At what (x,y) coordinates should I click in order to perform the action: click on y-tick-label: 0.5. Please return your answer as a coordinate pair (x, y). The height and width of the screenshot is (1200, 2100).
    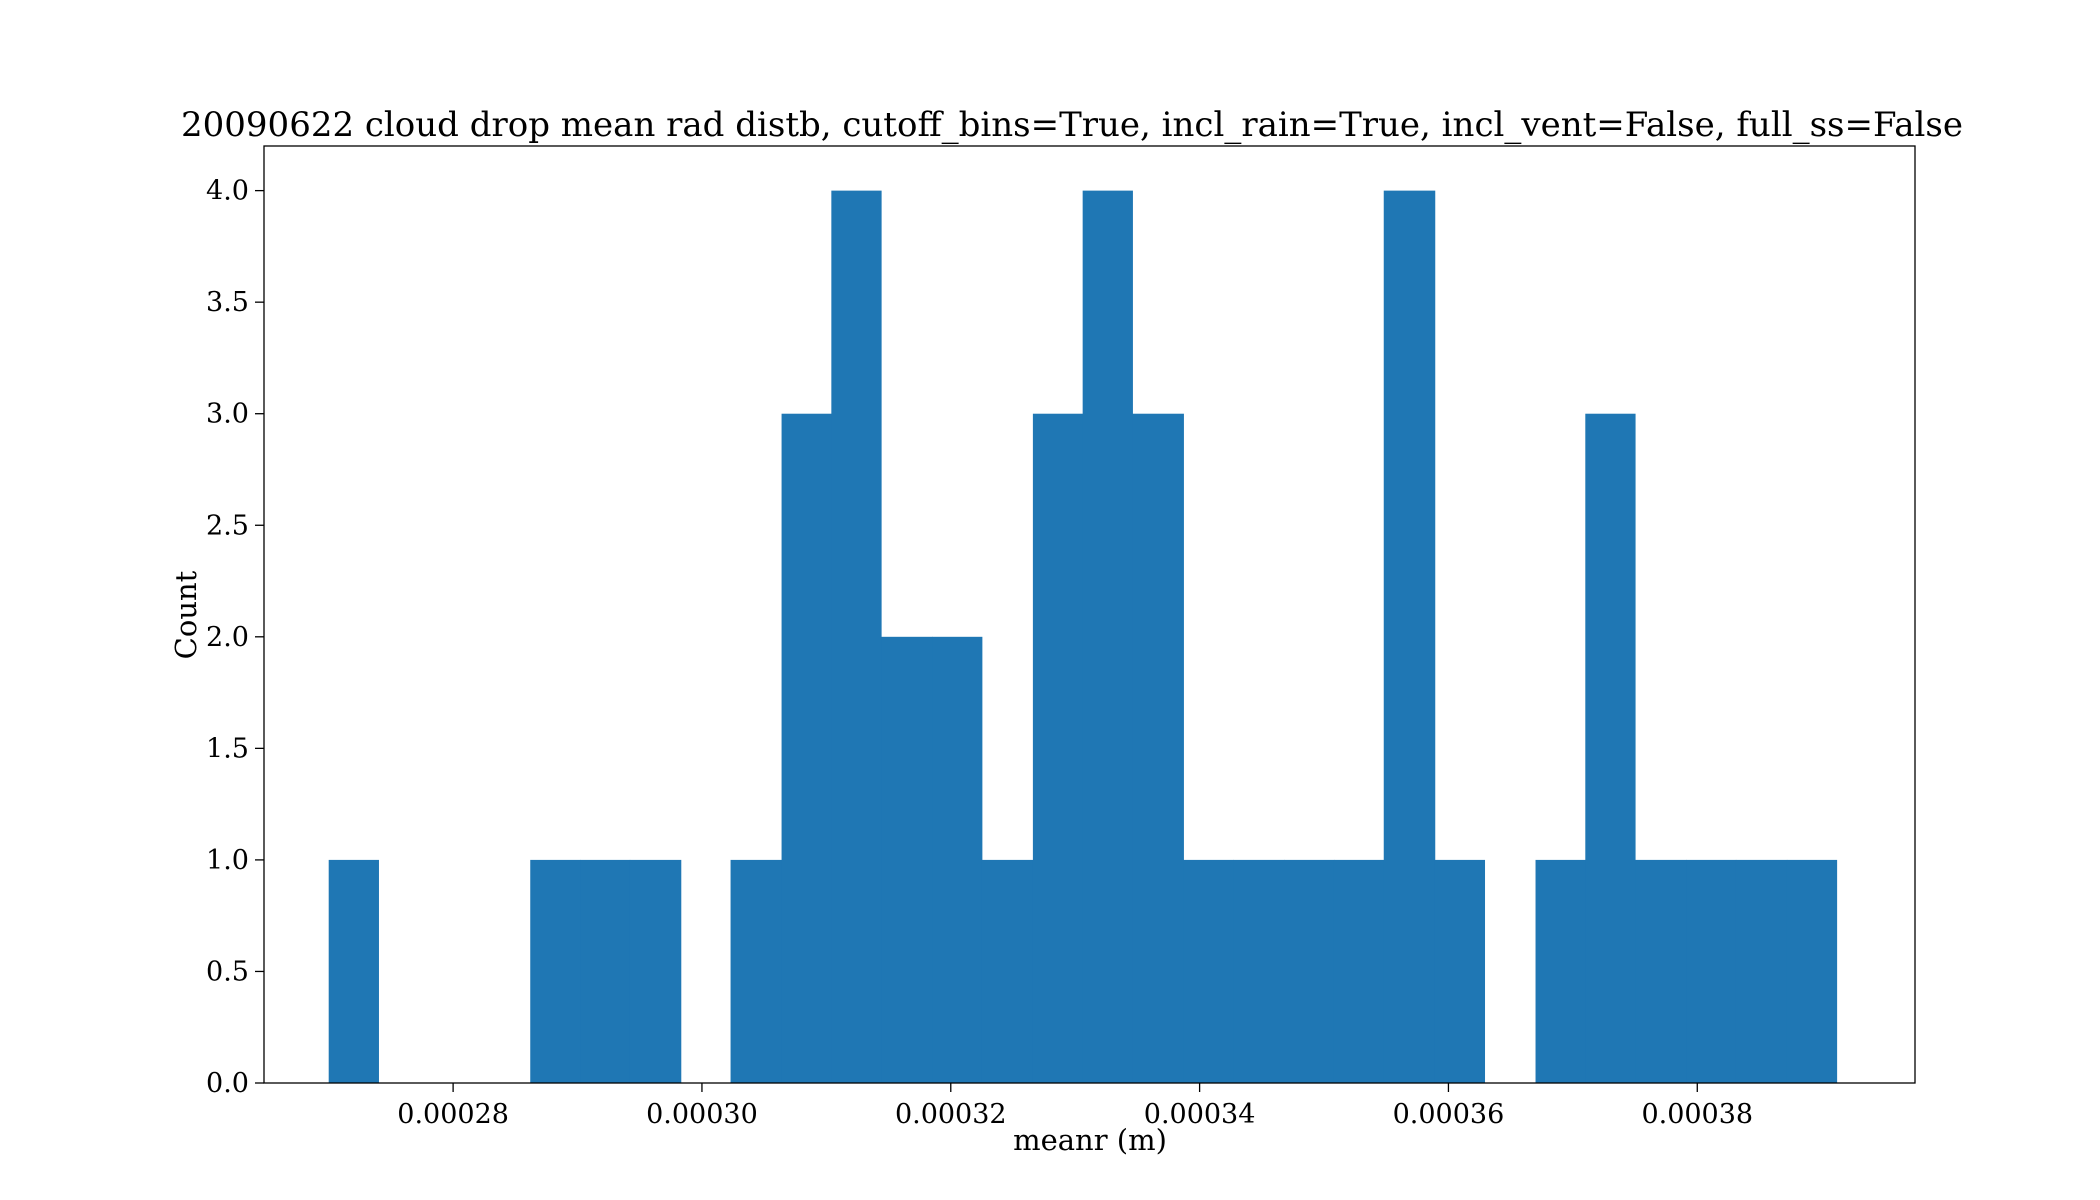
    Looking at the image, I should click on (227, 971).